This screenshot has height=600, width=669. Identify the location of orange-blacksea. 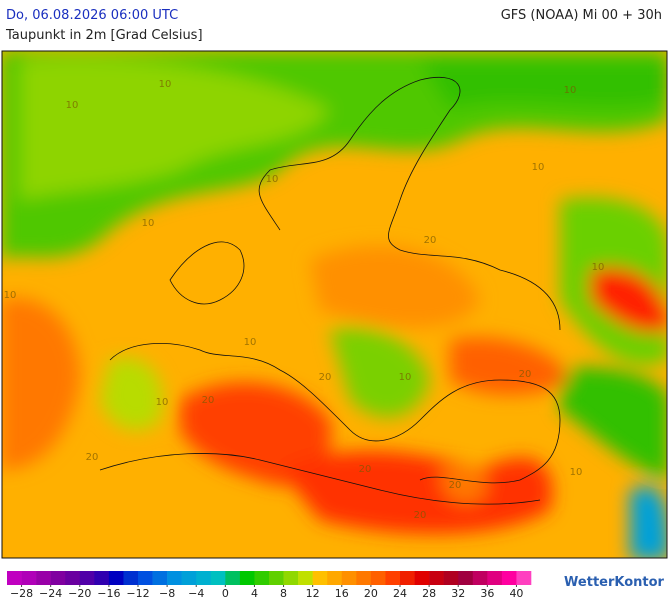
(510, 366).